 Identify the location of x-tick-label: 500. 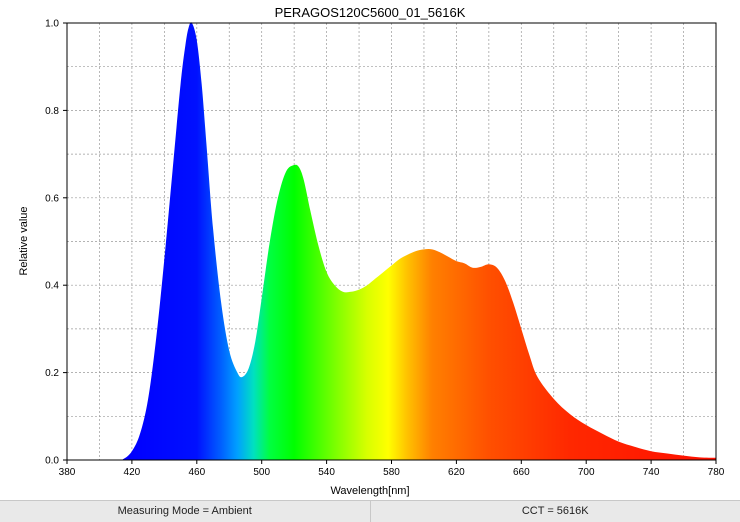
(261, 472).